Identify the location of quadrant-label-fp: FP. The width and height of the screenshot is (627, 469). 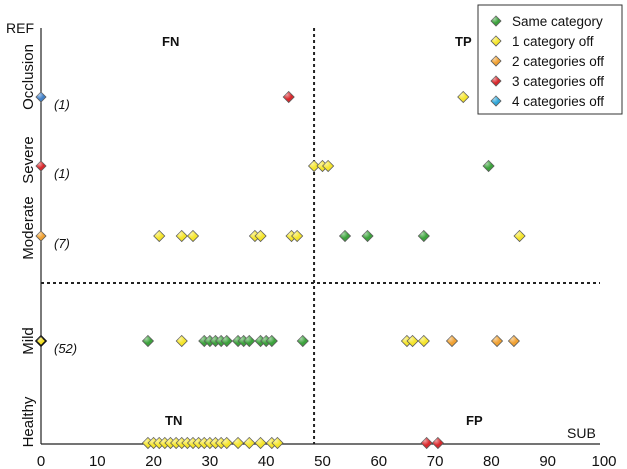
(474, 420).